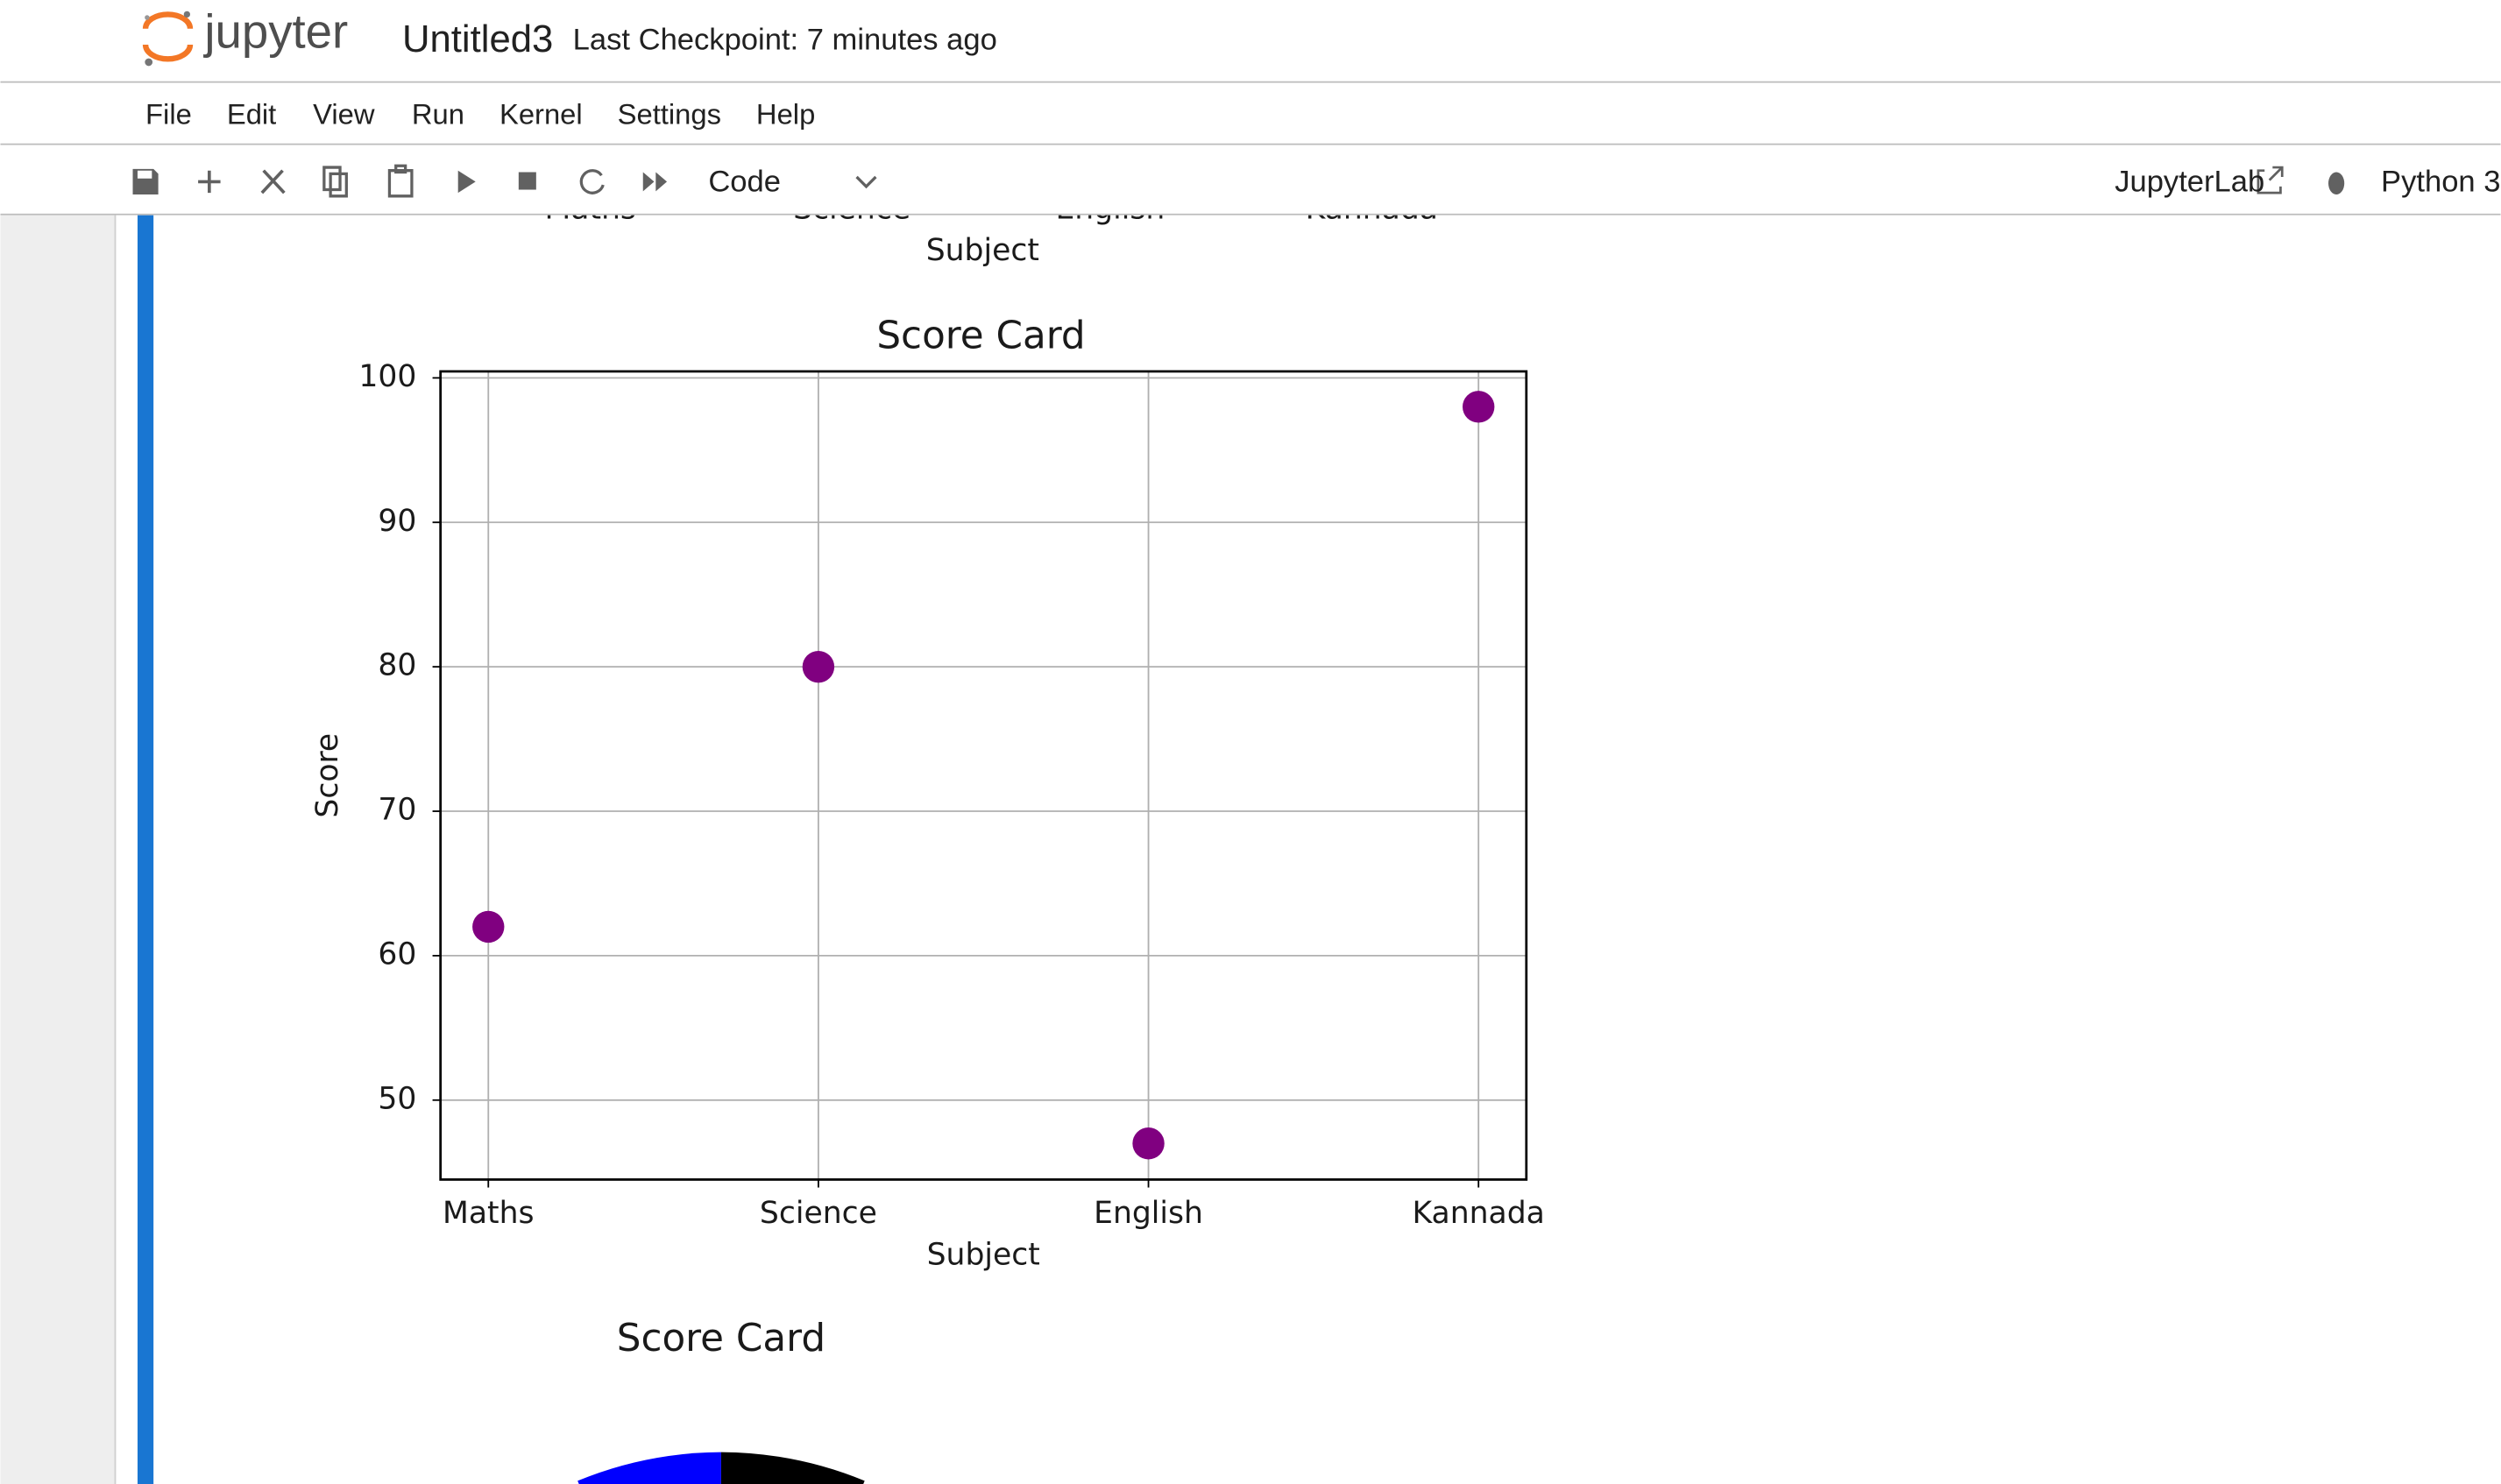 This screenshot has height=1484, width=2501. Describe the element at coordinates (397, 521) in the screenshot. I see `y-tick-label: 90` at that location.